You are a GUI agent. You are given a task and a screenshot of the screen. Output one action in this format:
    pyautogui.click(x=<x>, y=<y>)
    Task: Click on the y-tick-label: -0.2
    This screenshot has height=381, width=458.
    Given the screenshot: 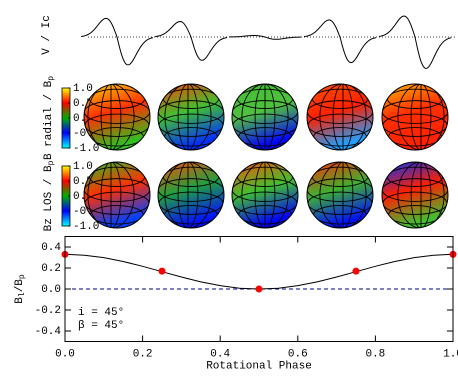 What is the action you would take?
    pyautogui.click(x=48, y=311)
    